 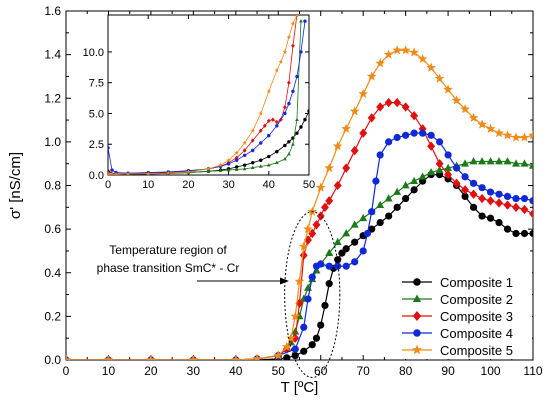 I want to click on annotation-arrow-head, so click(x=284, y=281).